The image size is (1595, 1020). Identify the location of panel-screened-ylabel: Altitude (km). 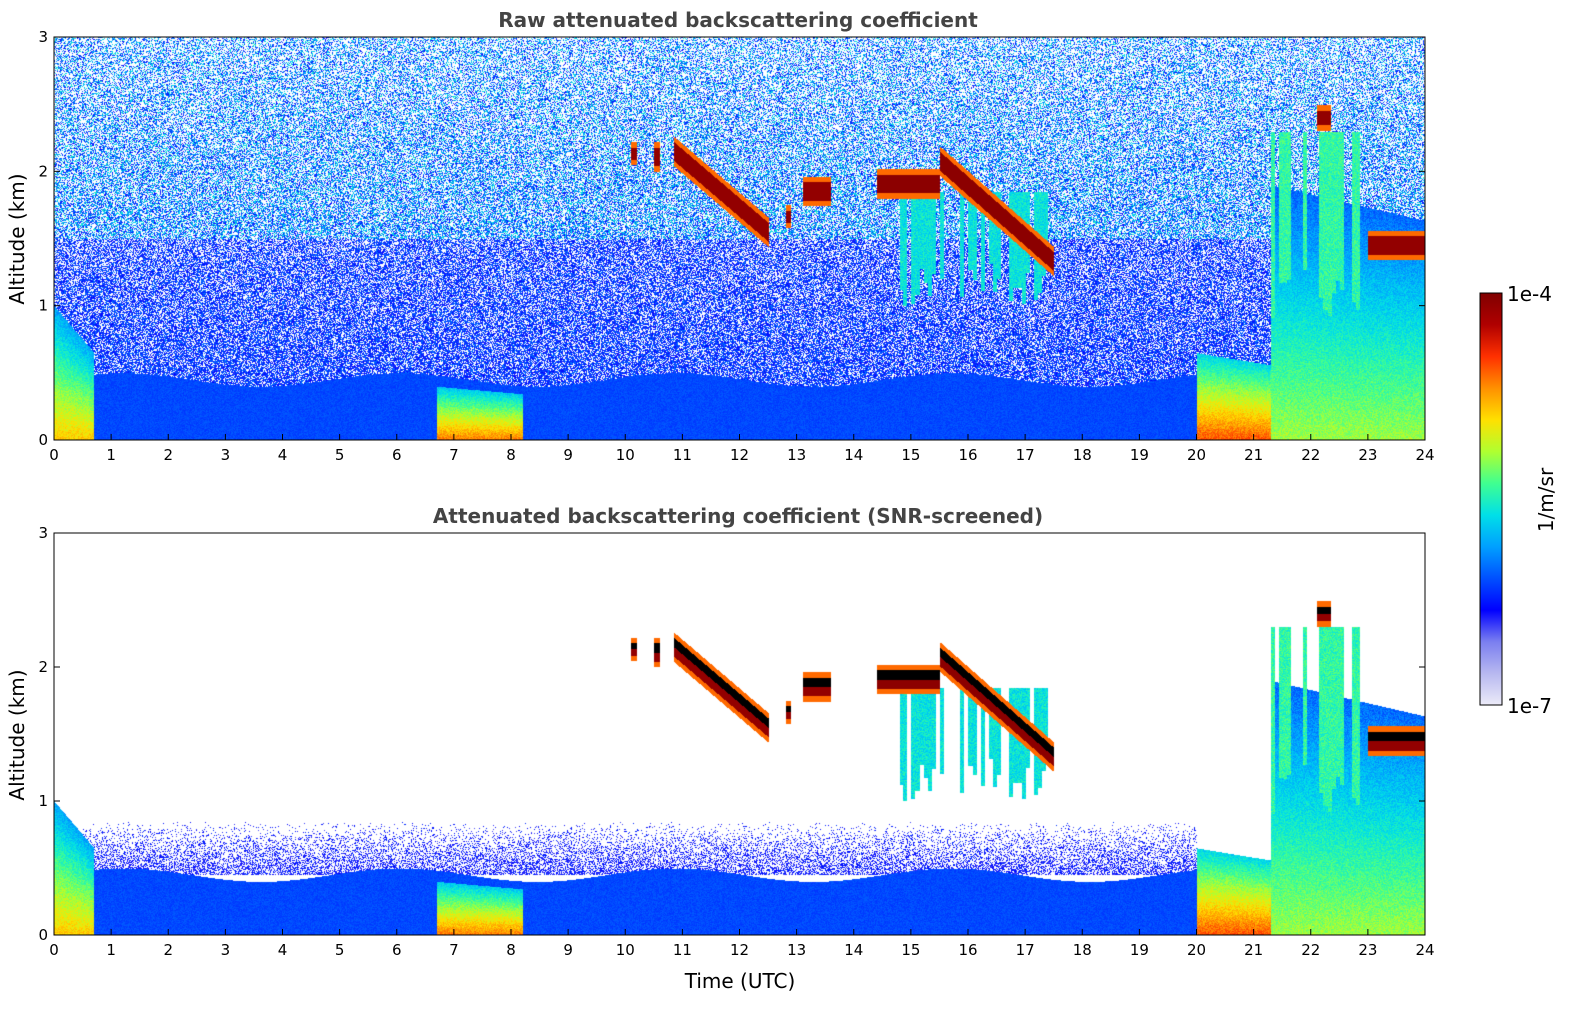
(17, 734).